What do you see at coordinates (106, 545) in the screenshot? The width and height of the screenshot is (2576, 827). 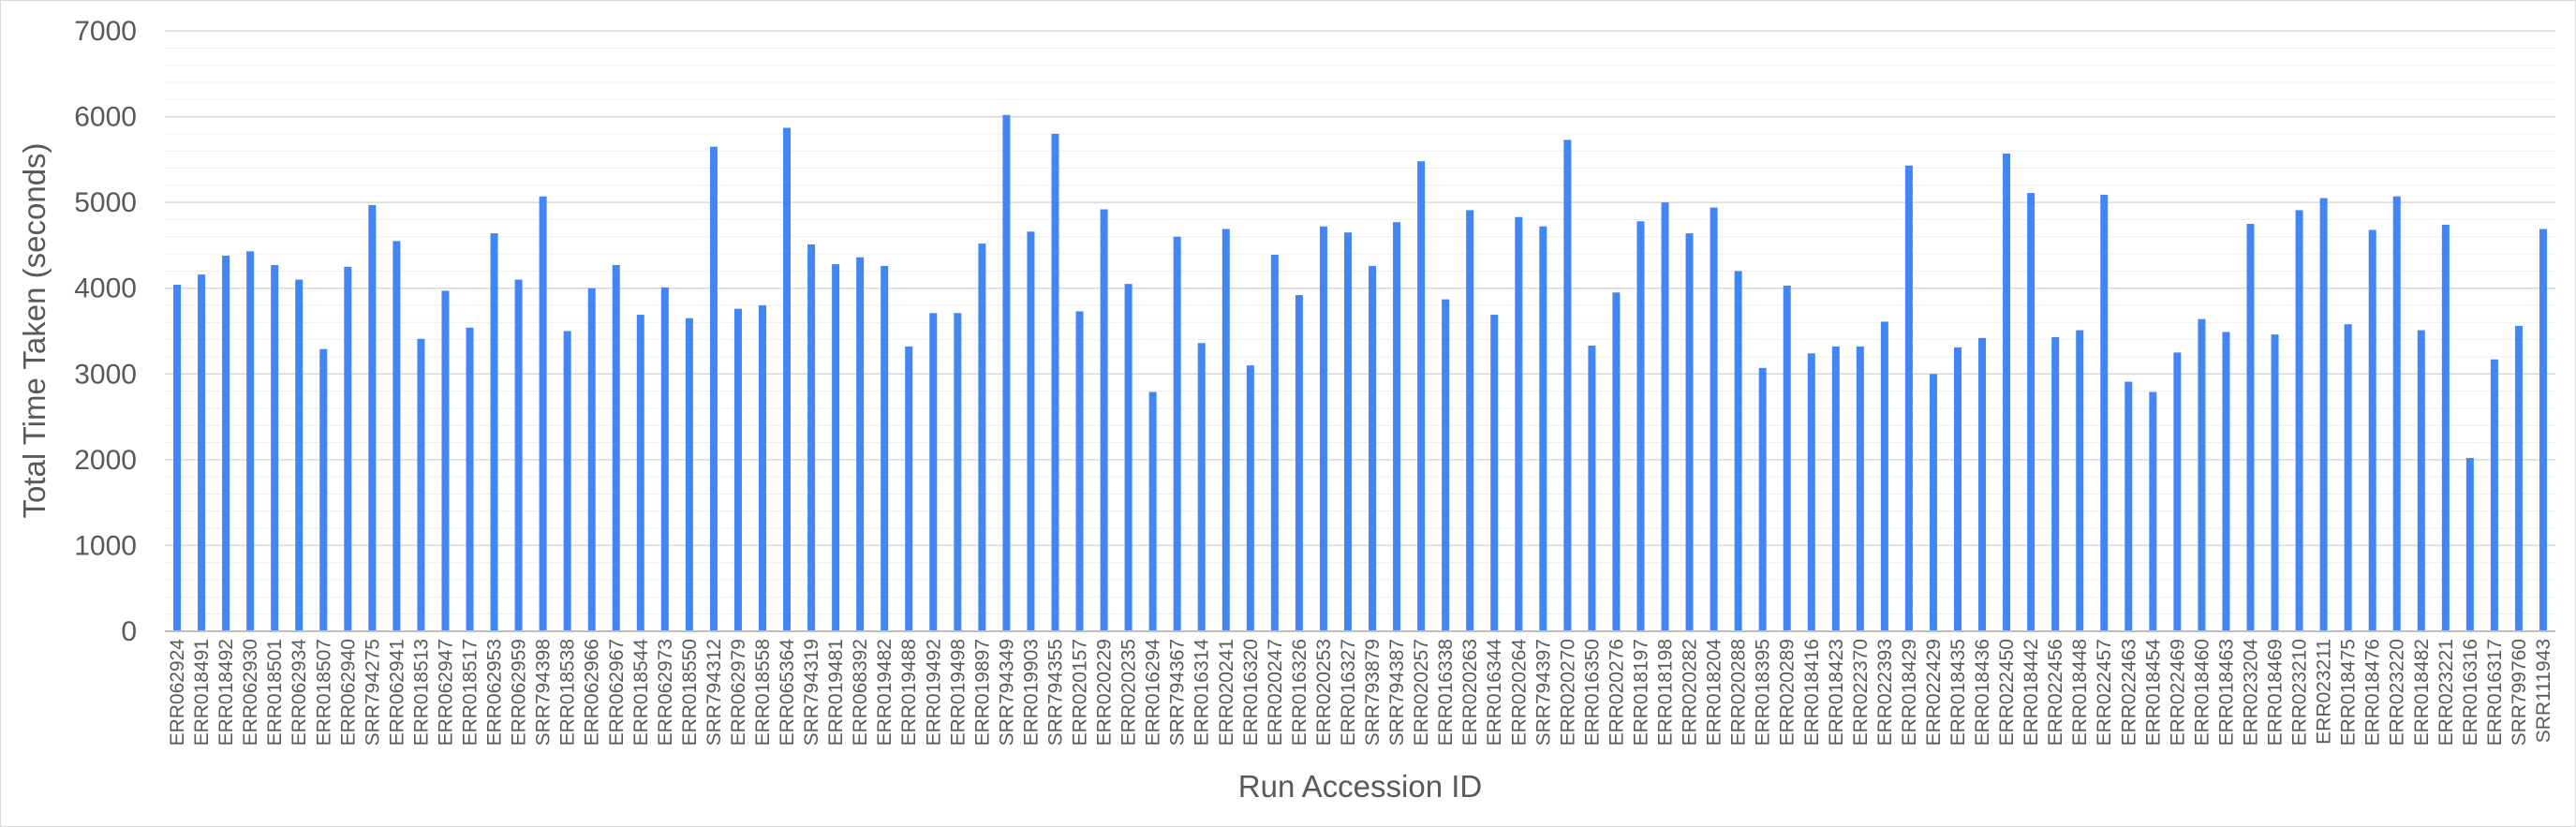 I see `y-tick-label: 1000` at bounding box center [106, 545].